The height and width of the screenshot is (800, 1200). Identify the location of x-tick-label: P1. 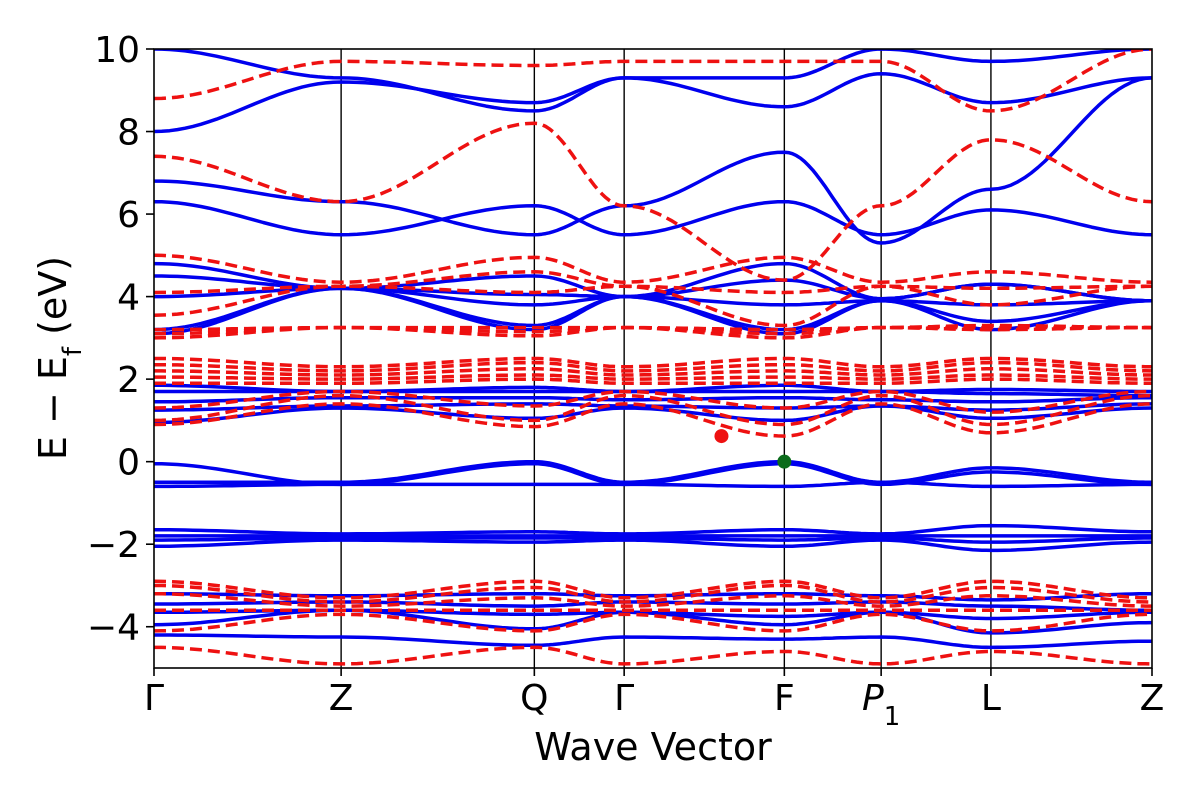
(881, 705).